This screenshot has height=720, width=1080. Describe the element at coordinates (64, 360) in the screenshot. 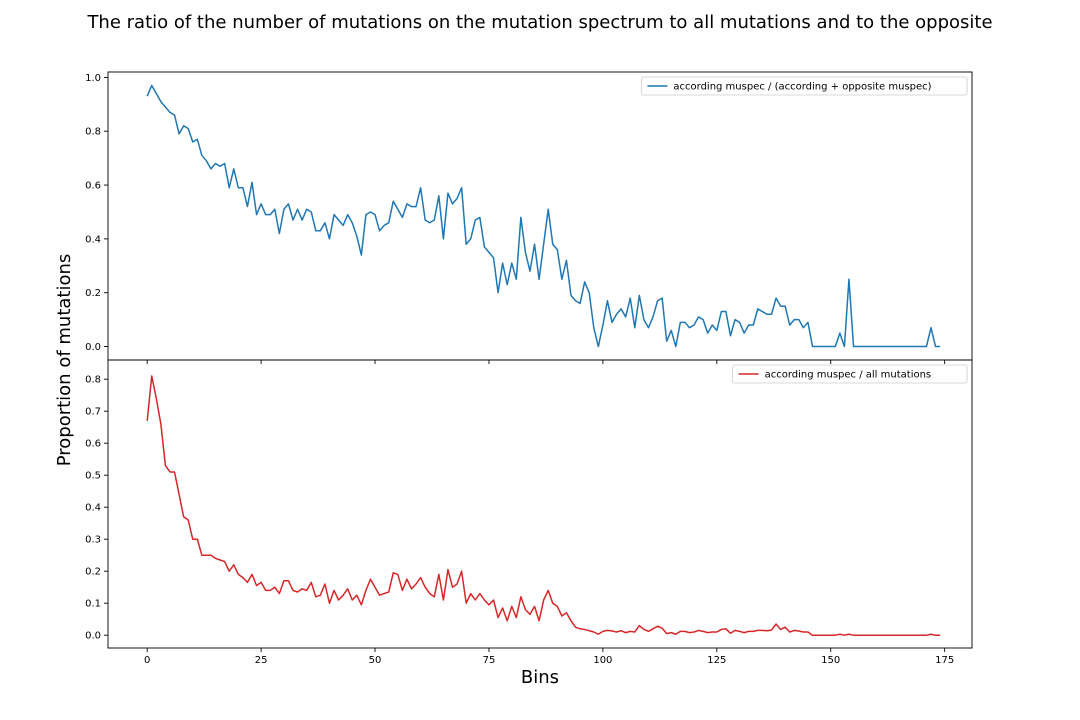

I see `y-axis-label: Proportion of mutations` at that location.